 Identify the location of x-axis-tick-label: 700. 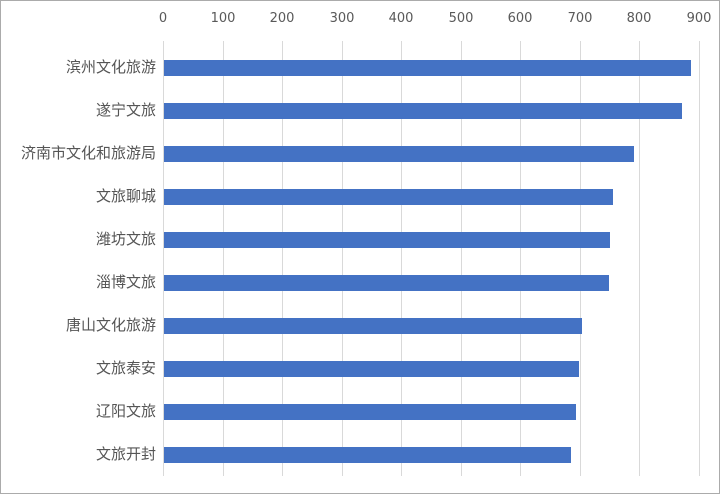
(580, 18).